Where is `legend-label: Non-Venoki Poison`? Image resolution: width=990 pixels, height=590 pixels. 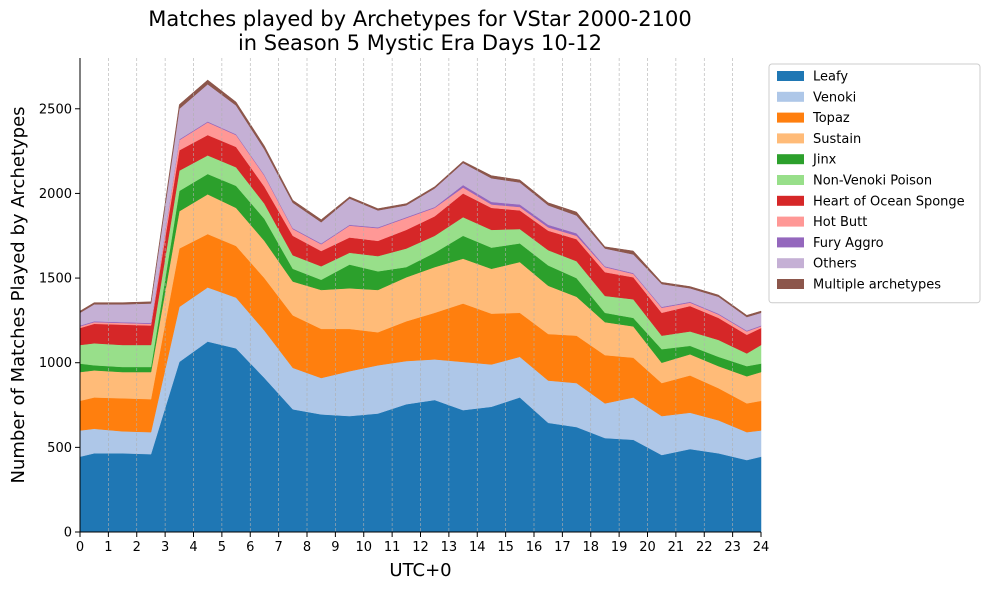 legend-label: Non-Venoki Poison is located at coordinates (872, 181).